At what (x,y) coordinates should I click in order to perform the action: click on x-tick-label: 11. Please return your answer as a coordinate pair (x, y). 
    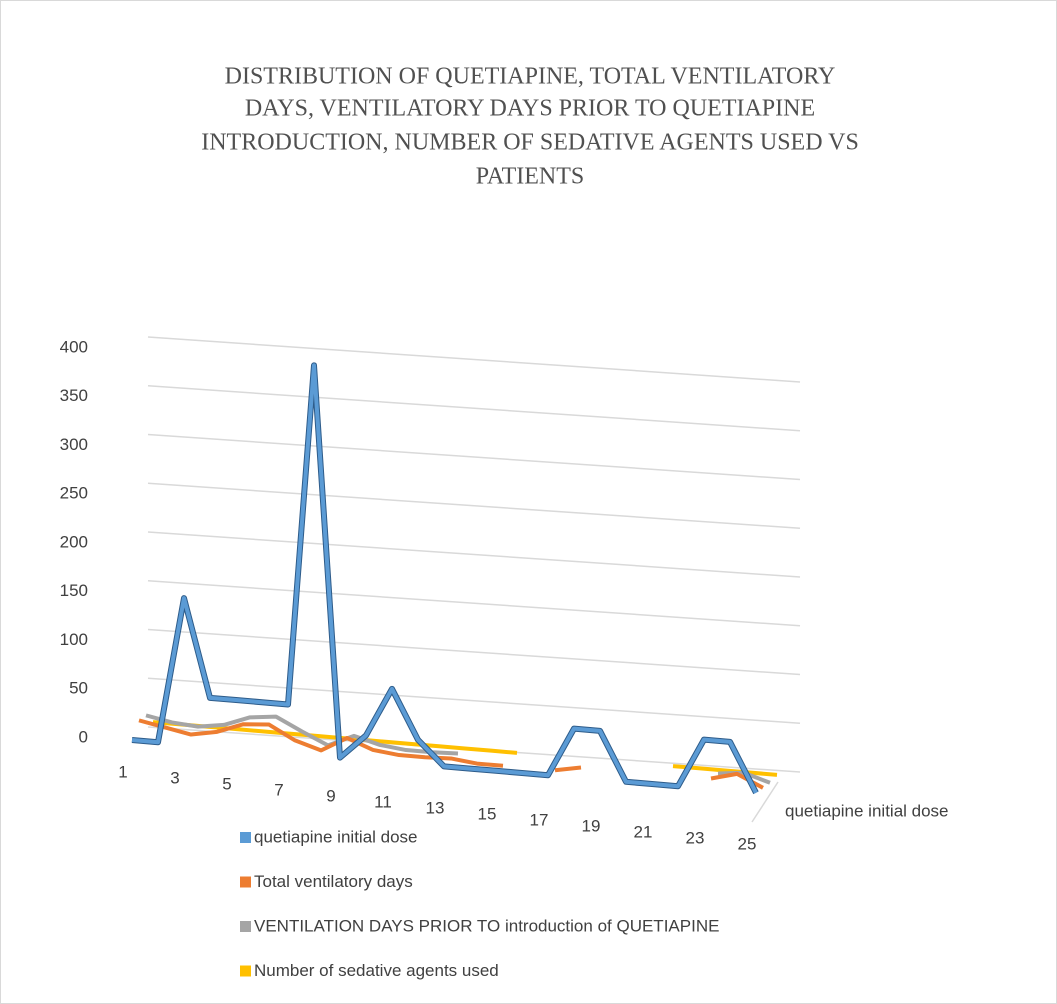
    Looking at the image, I should click on (383, 801).